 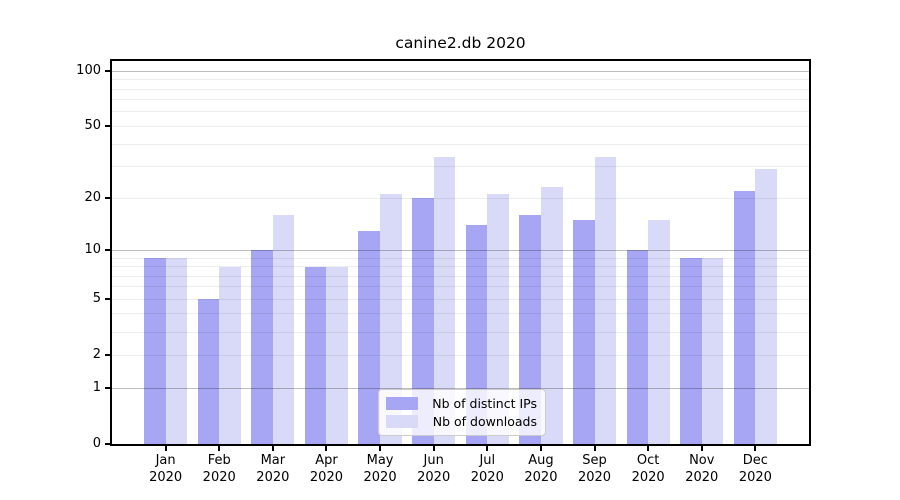 What do you see at coordinates (208, 371) in the screenshot?
I see `bar-distinct-ips-feb-2020` at bounding box center [208, 371].